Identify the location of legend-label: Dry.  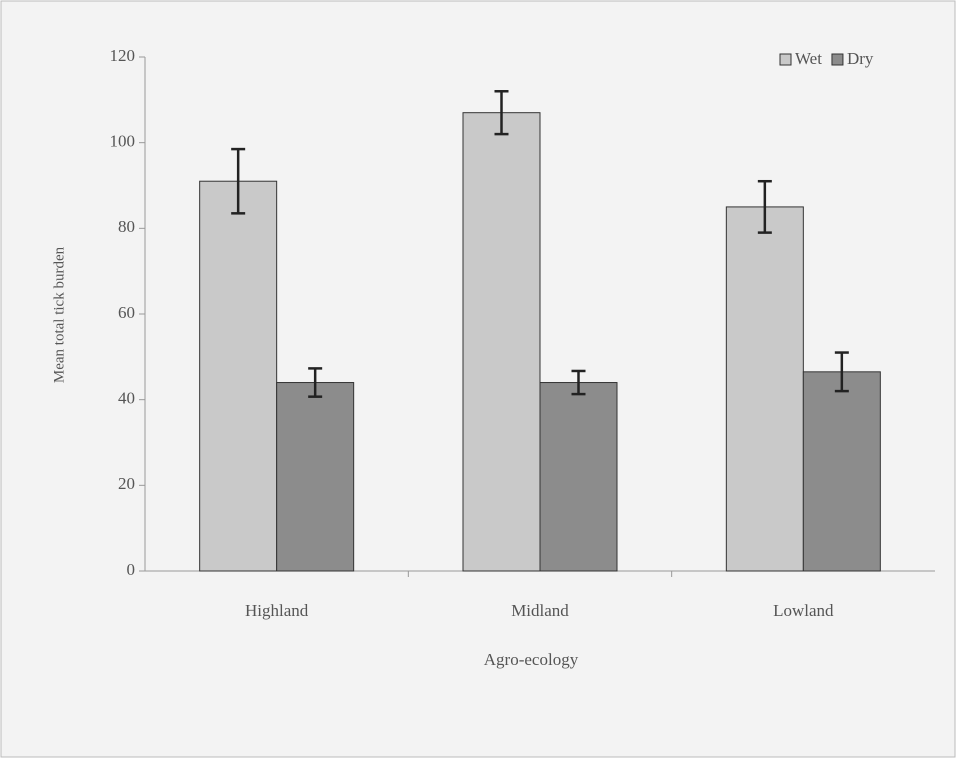
(860, 58).